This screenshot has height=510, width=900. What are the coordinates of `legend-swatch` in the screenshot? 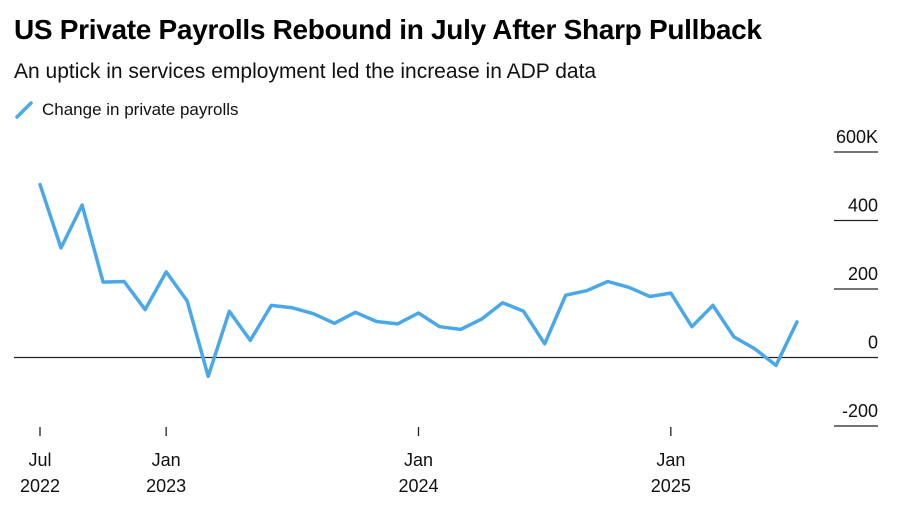 It's located at (24, 110).